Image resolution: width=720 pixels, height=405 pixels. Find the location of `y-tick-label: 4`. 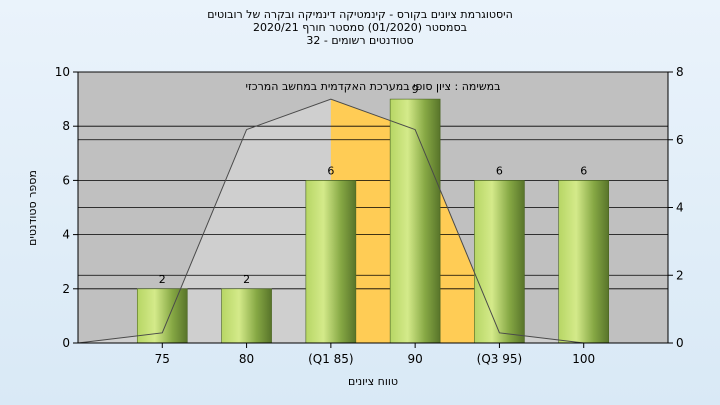

y-tick-label: 4 is located at coordinates (66, 235).